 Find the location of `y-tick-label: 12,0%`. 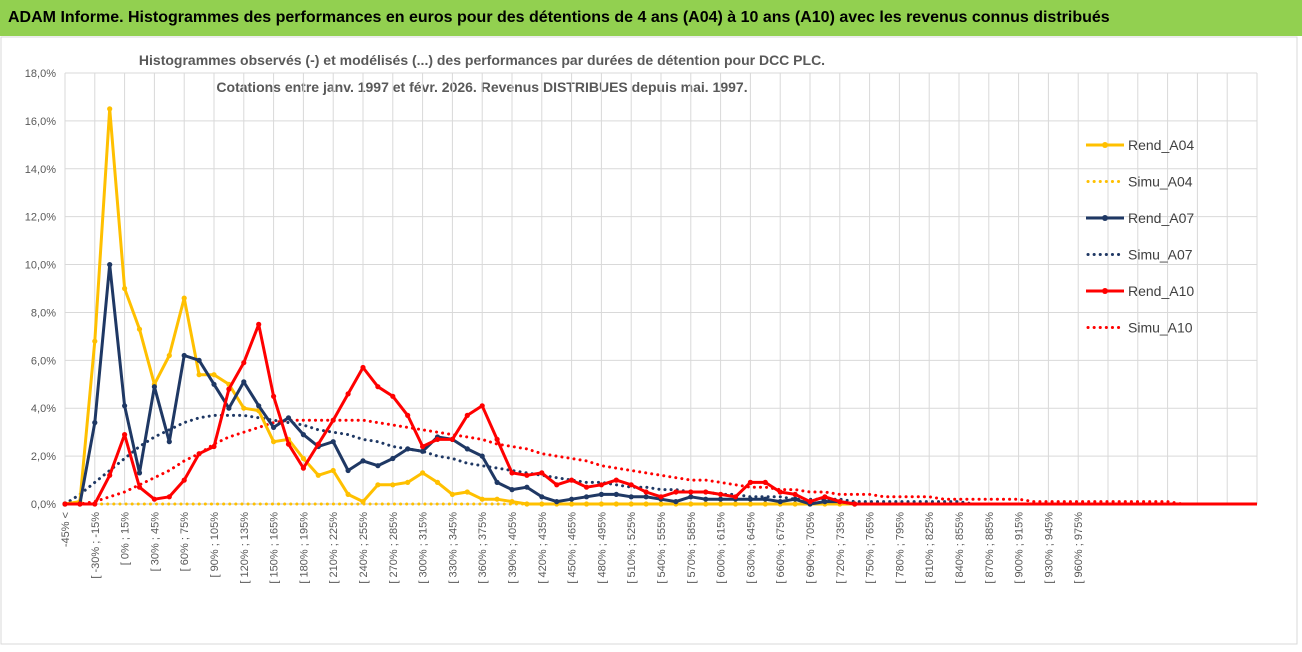

y-tick-label: 12,0% is located at coordinates (40, 218).